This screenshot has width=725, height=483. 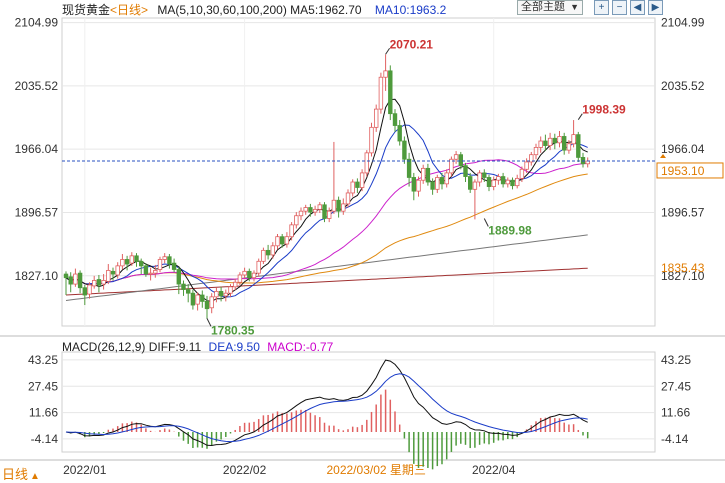 I want to click on ma10-value: MA10:1963.2, so click(x=410, y=10).